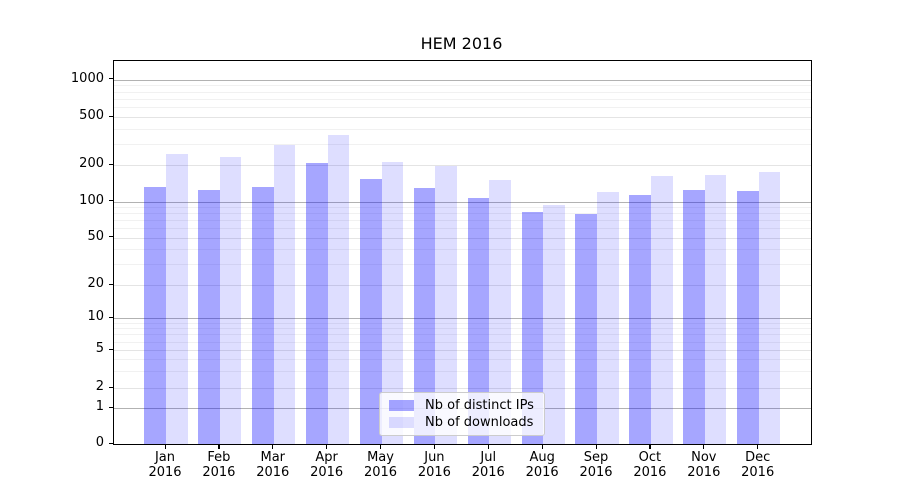 The height and width of the screenshot is (500, 900). What do you see at coordinates (401, 405) in the screenshot?
I see `legend-swatch-distinct-ips` at bounding box center [401, 405].